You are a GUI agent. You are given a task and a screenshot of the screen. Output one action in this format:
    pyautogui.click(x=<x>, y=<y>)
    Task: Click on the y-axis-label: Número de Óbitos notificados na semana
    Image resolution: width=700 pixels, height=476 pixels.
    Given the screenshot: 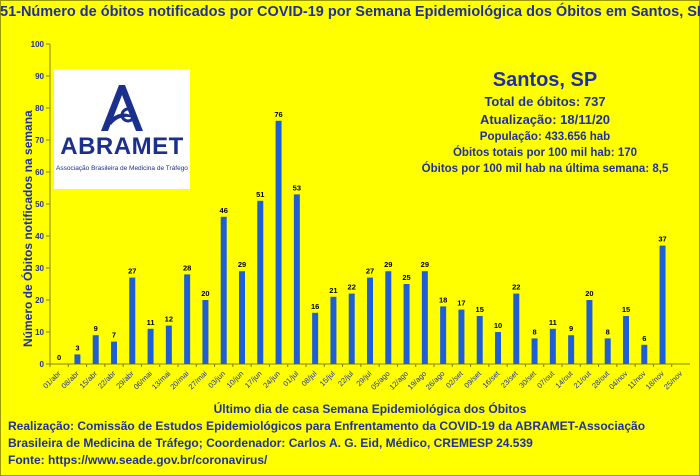 What is the action you would take?
    pyautogui.click(x=28, y=228)
    